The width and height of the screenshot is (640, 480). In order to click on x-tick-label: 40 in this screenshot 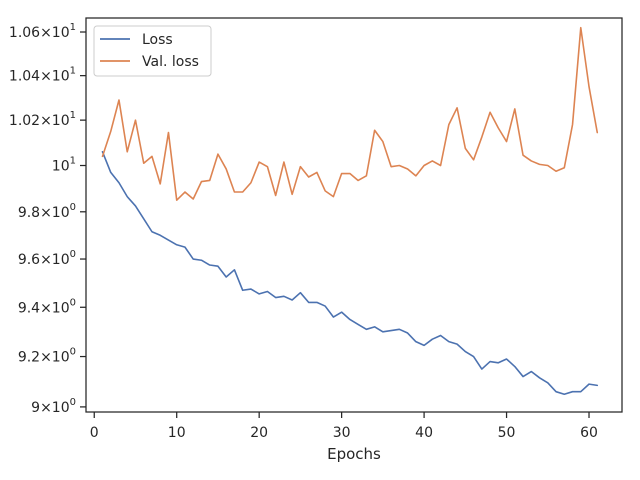, I will do `click(424, 433)`.